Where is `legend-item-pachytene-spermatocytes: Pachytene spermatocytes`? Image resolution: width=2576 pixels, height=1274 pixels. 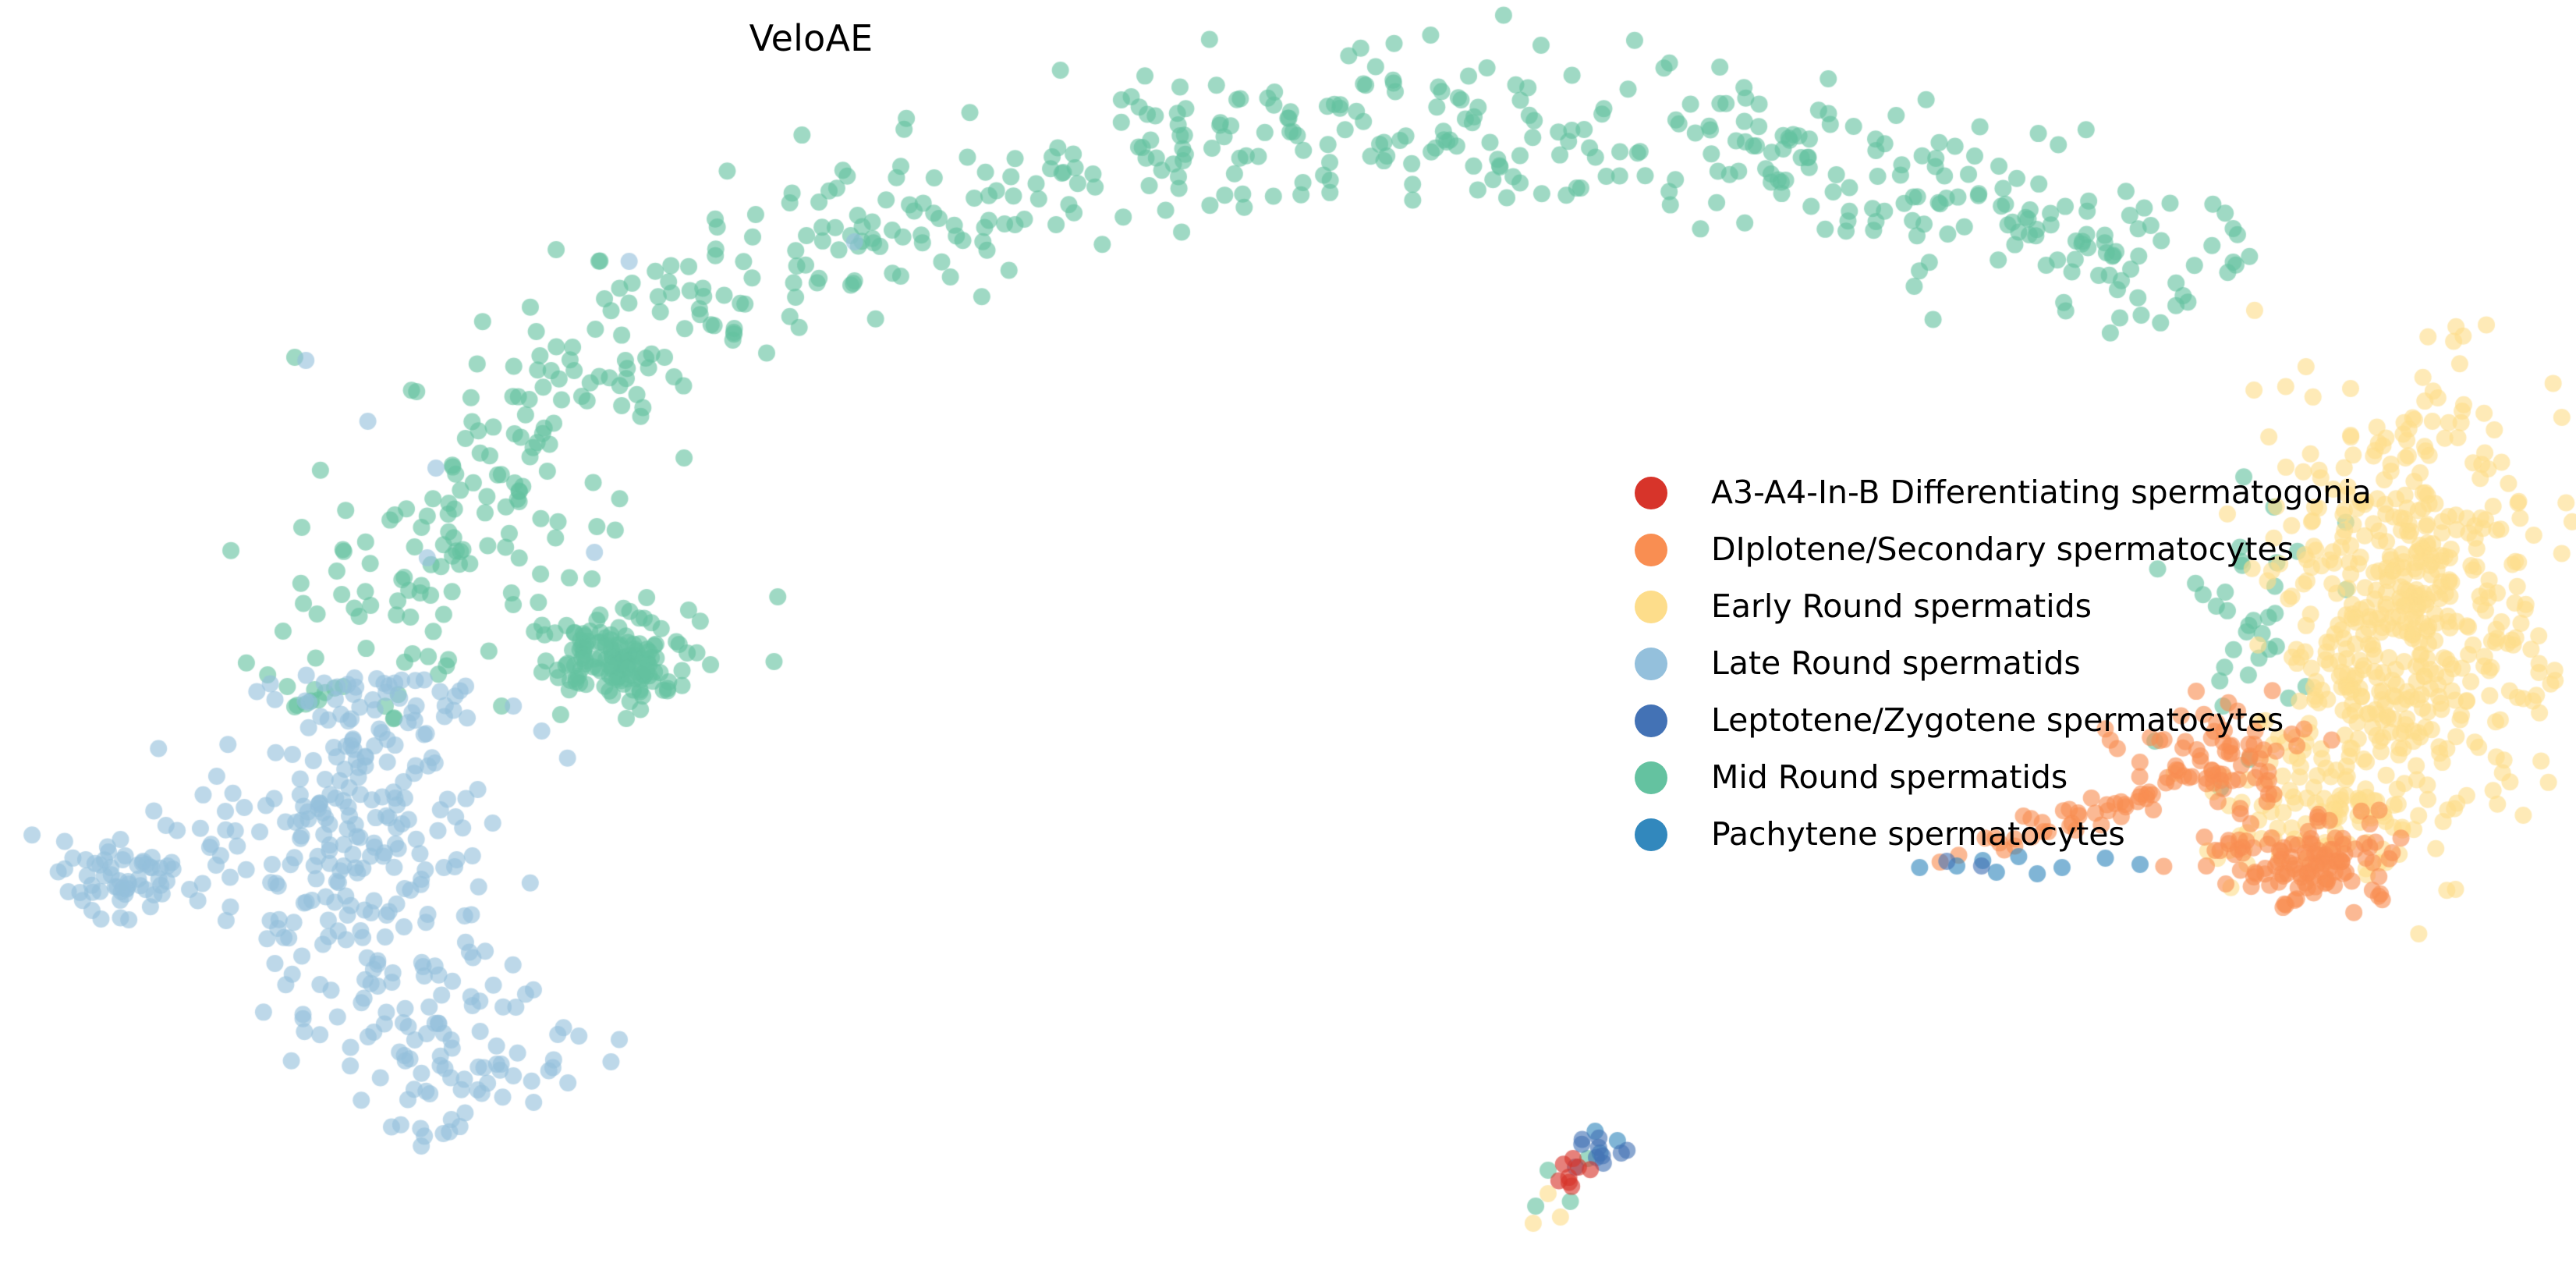 legend-item-pachytene-spermatocytes: Pachytene spermatocytes is located at coordinates (2098, 834).